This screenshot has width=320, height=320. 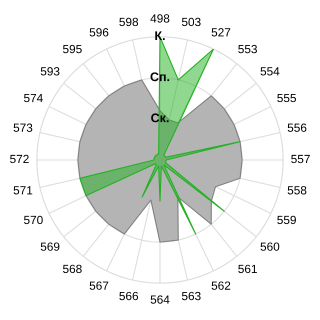 I want to click on spoke-label: 553, so click(x=247, y=49).